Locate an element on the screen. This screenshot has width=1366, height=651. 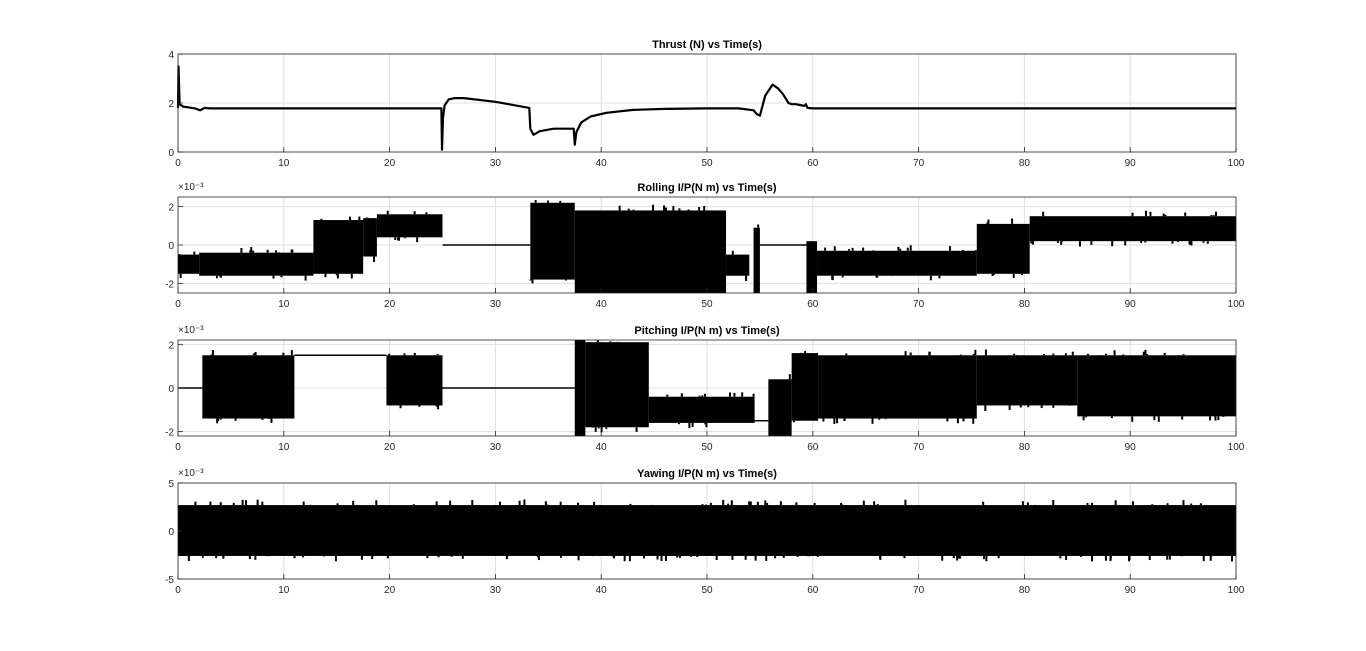
series-line is located at coordinates (706, 108).